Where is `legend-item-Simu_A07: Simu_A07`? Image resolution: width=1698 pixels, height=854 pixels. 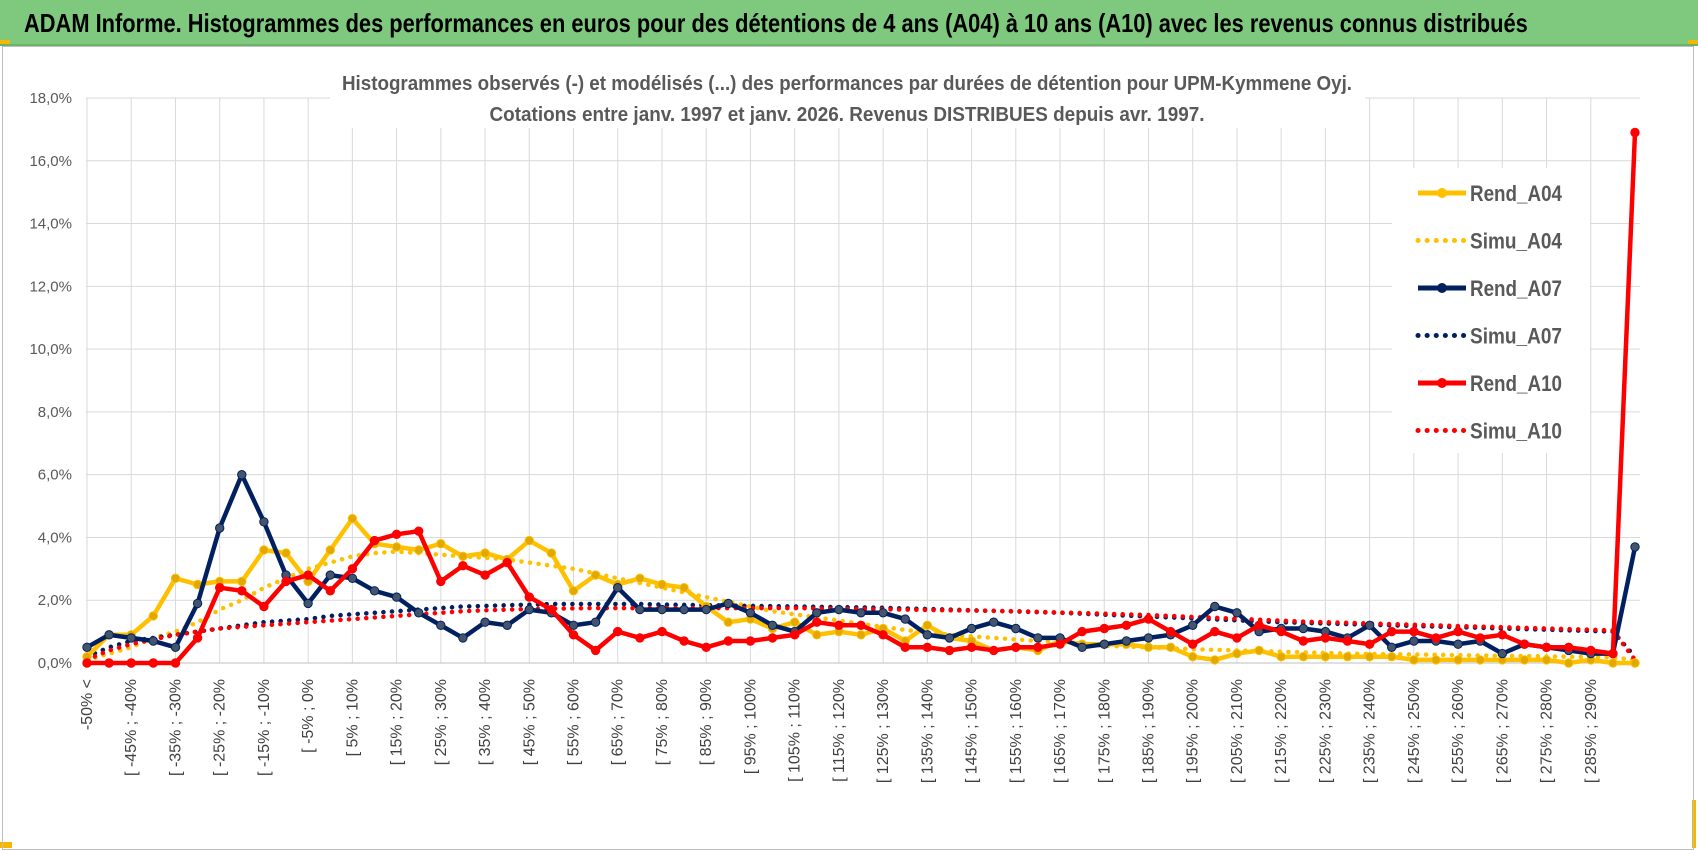
legend-item-Simu_A07: Simu_A07 is located at coordinates (1488, 336).